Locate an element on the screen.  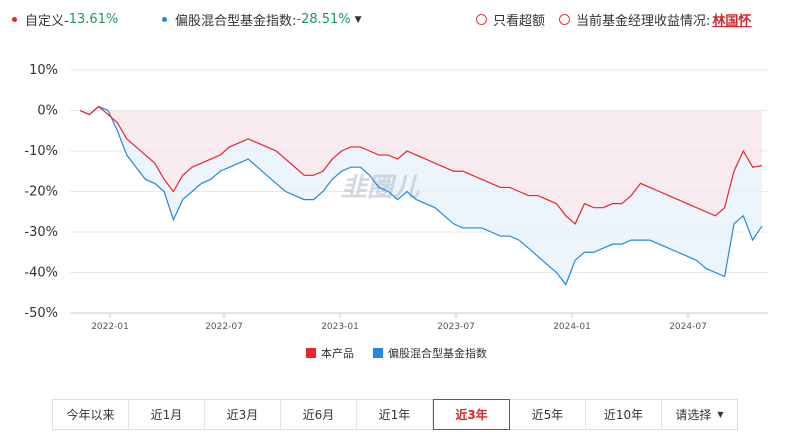
only-excess-toggle: 只看超额 is located at coordinates (510, 19).